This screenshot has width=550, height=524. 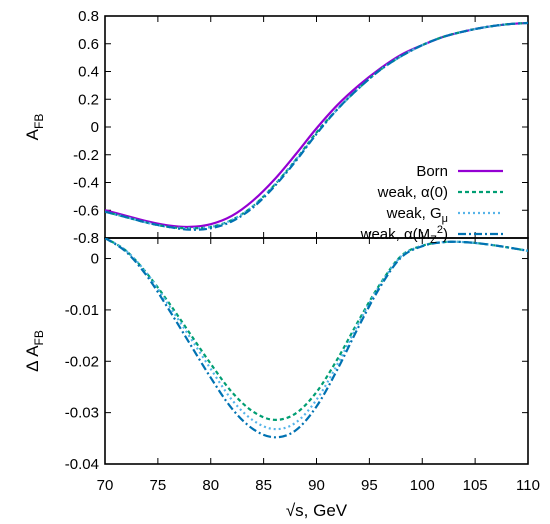 What do you see at coordinates (263, 485) in the screenshot?
I see `x-tick-label: 85` at bounding box center [263, 485].